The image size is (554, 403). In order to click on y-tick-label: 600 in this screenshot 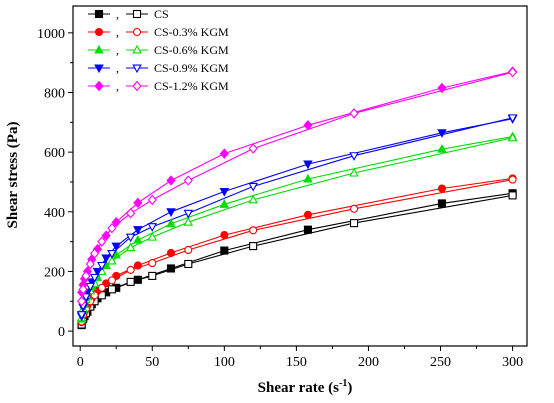, I will do `click(54, 153)`.